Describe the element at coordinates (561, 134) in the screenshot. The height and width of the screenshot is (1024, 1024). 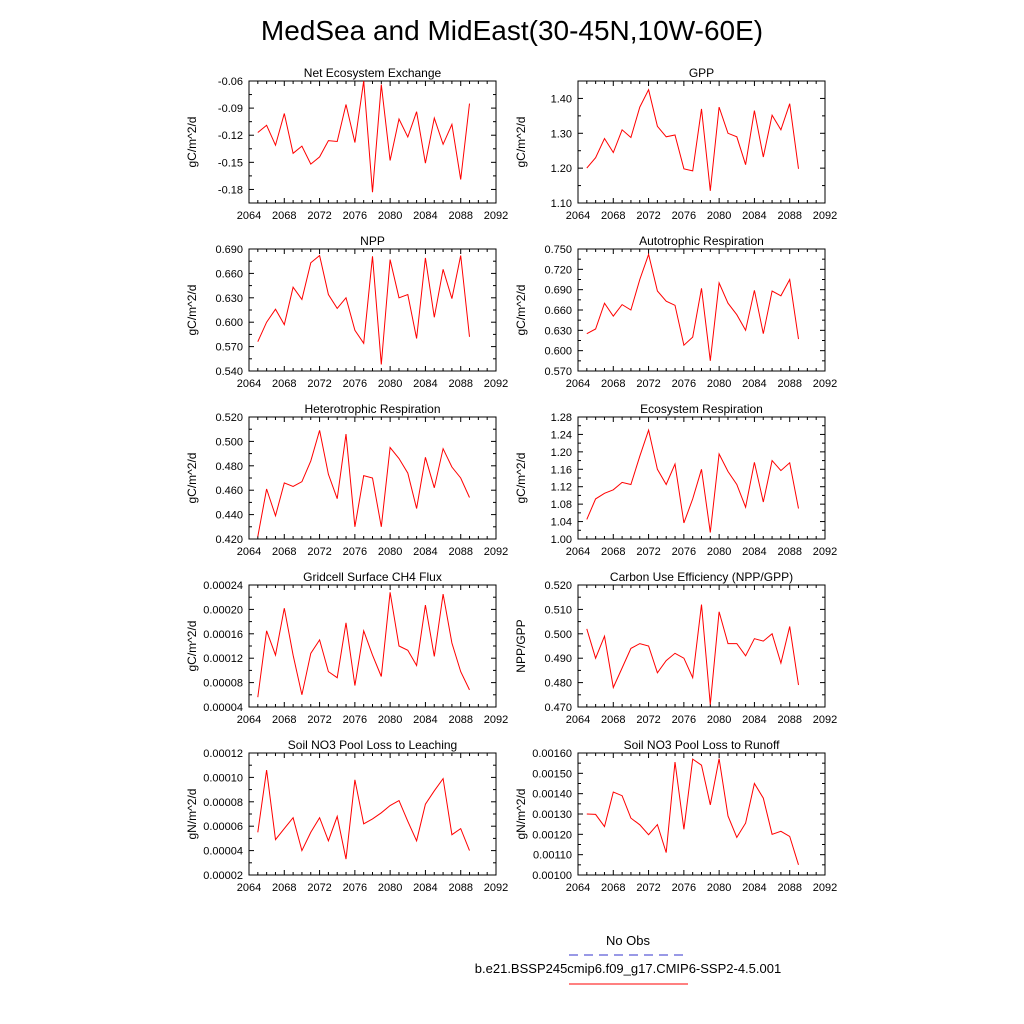
I see `y-tick-label: 1.30` at that location.